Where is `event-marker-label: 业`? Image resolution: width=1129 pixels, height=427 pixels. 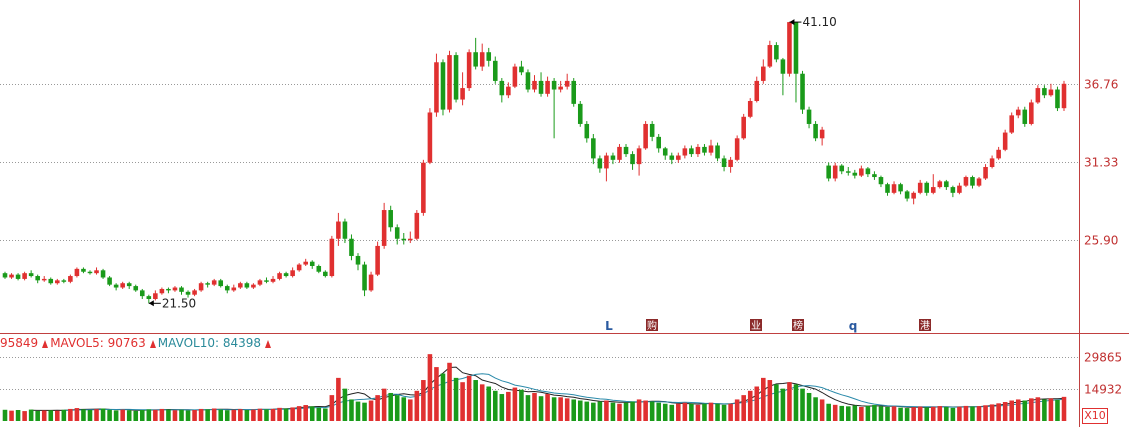
event-marker-label: 业 is located at coordinates (756, 326).